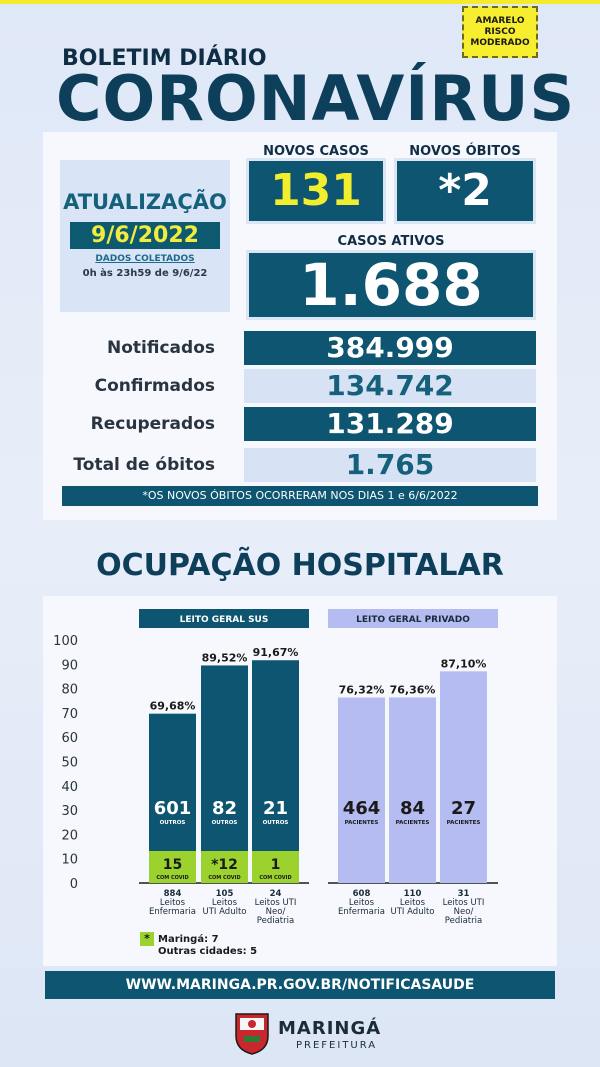 This screenshot has height=1067, width=600. Describe the element at coordinates (500, 42) in the screenshot. I see `risk-line-3: MODERADO` at that location.